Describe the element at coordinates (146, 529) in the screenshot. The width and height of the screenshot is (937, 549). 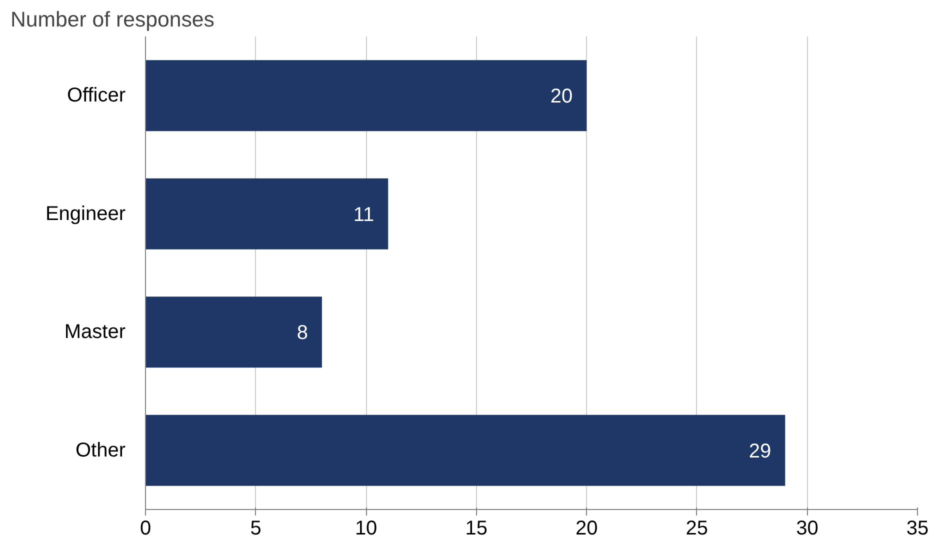
I see `x-tick-label: 0` at that location.